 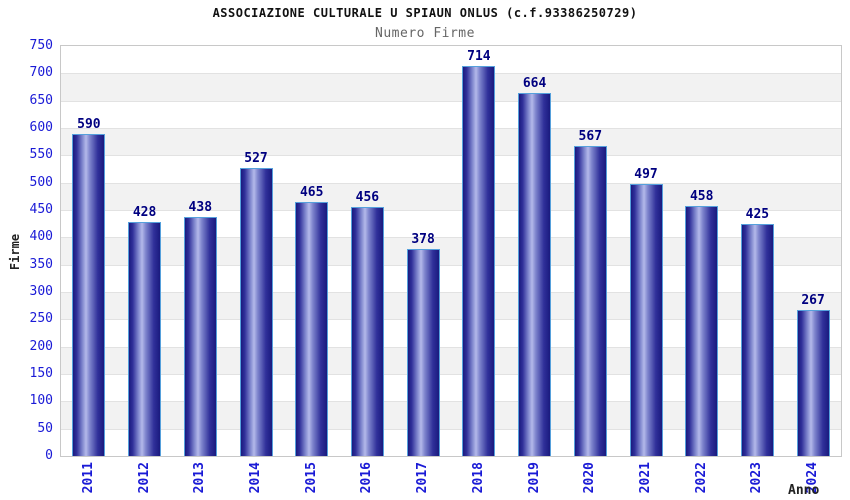 What do you see at coordinates (41, 45) in the screenshot?
I see `y-tick-label: 750` at bounding box center [41, 45].